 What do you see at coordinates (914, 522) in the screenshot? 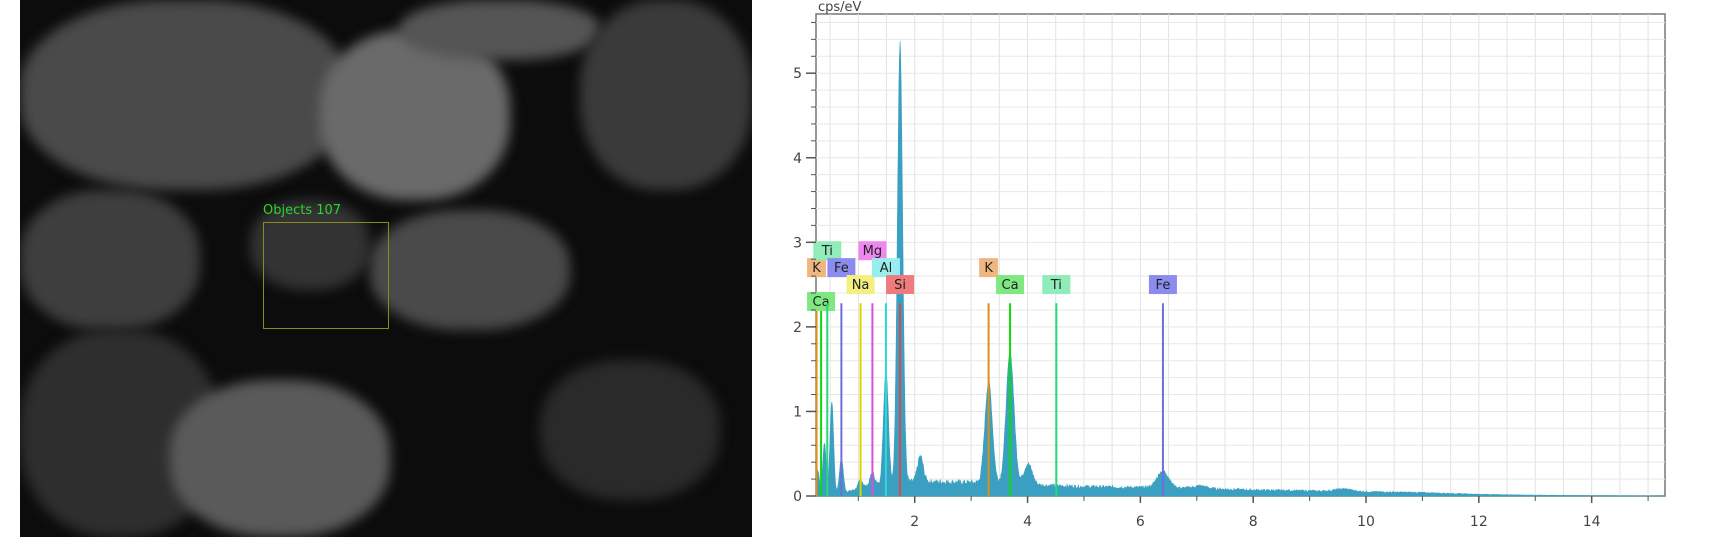
I see `x-tick-label: 2` at bounding box center [914, 522].